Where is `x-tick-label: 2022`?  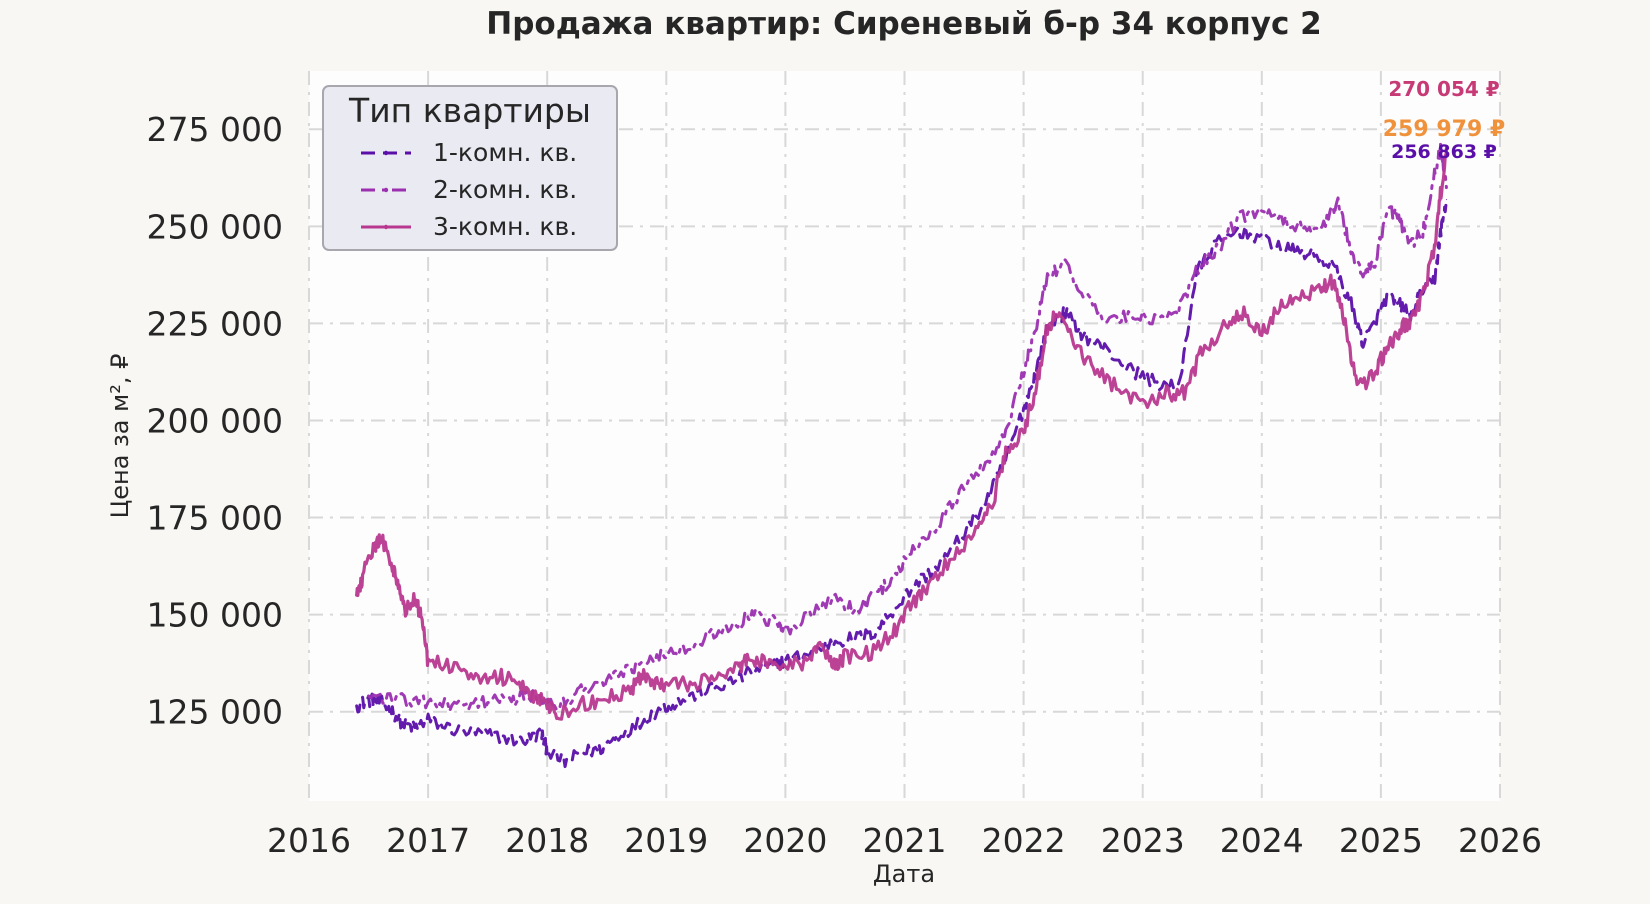
x-tick-label: 2022 is located at coordinates (1024, 840).